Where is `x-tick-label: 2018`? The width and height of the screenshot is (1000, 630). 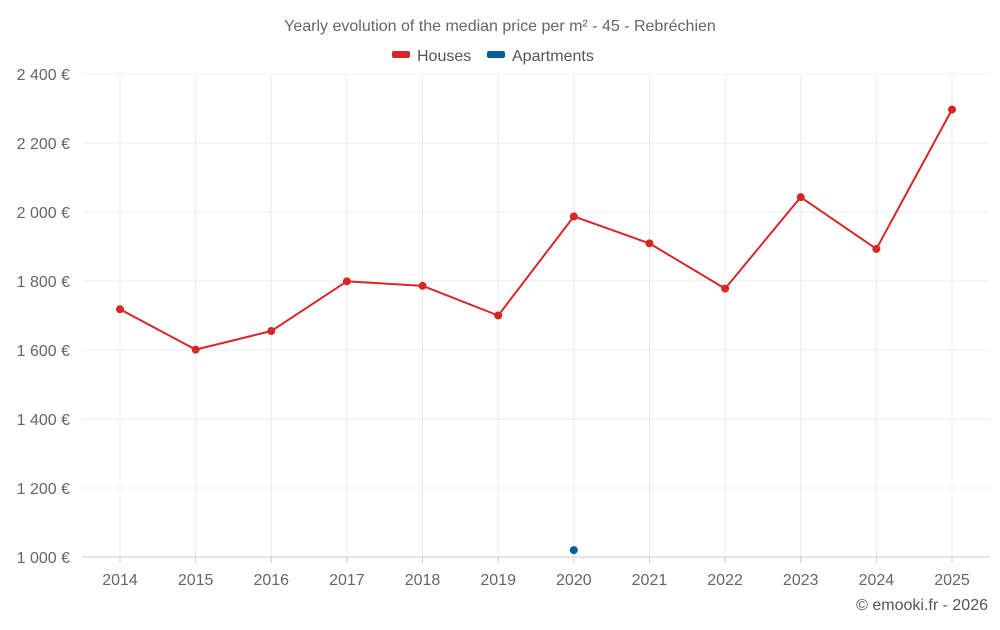
x-tick-label: 2018 is located at coordinates (423, 580).